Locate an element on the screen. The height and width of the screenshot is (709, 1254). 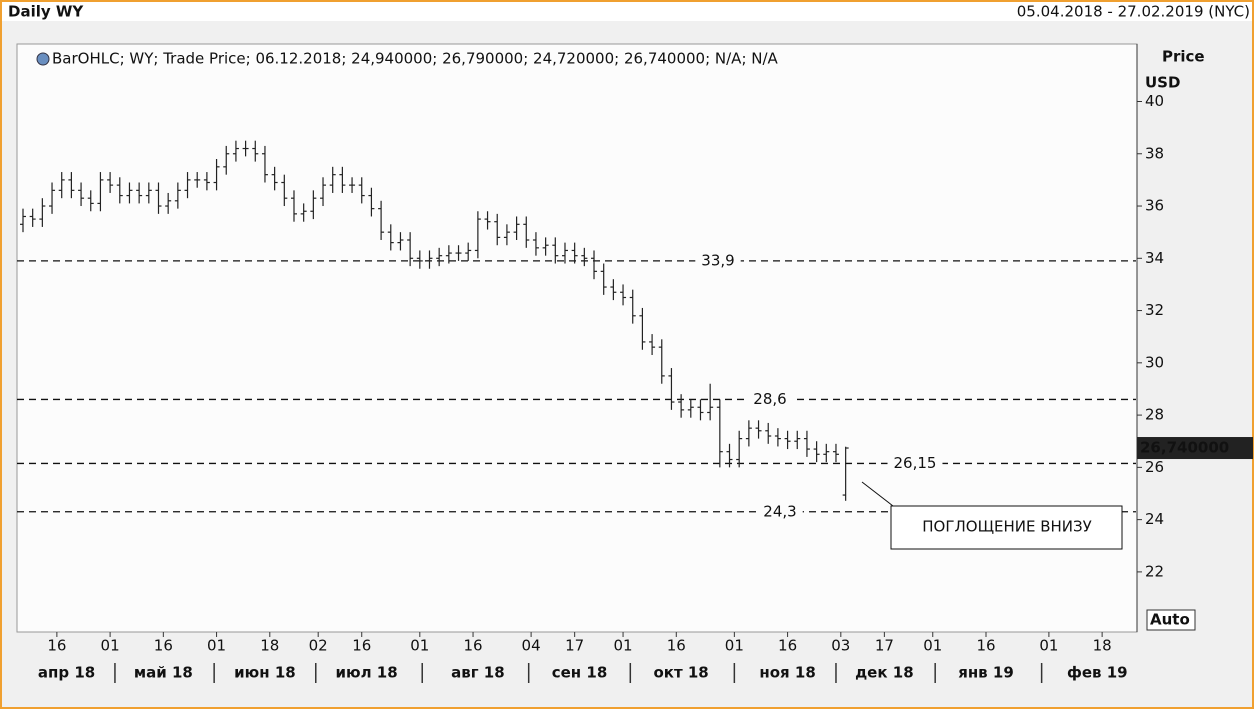
level-label: 33,9 is located at coordinates (717, 260).